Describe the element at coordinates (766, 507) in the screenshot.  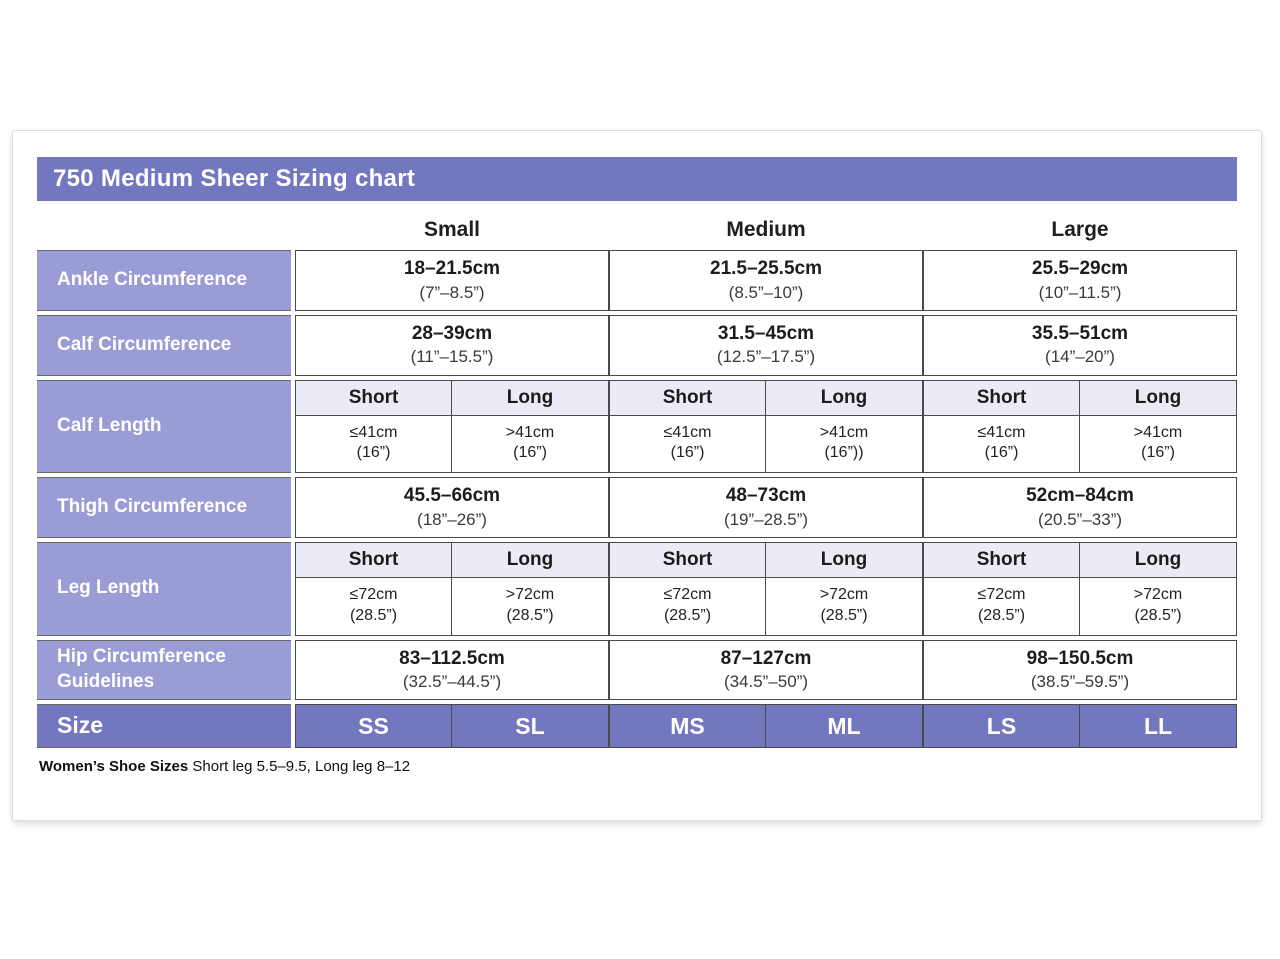
I see `thigh-medium-cell: 48–73cm (19”–28.5”)` at that location.